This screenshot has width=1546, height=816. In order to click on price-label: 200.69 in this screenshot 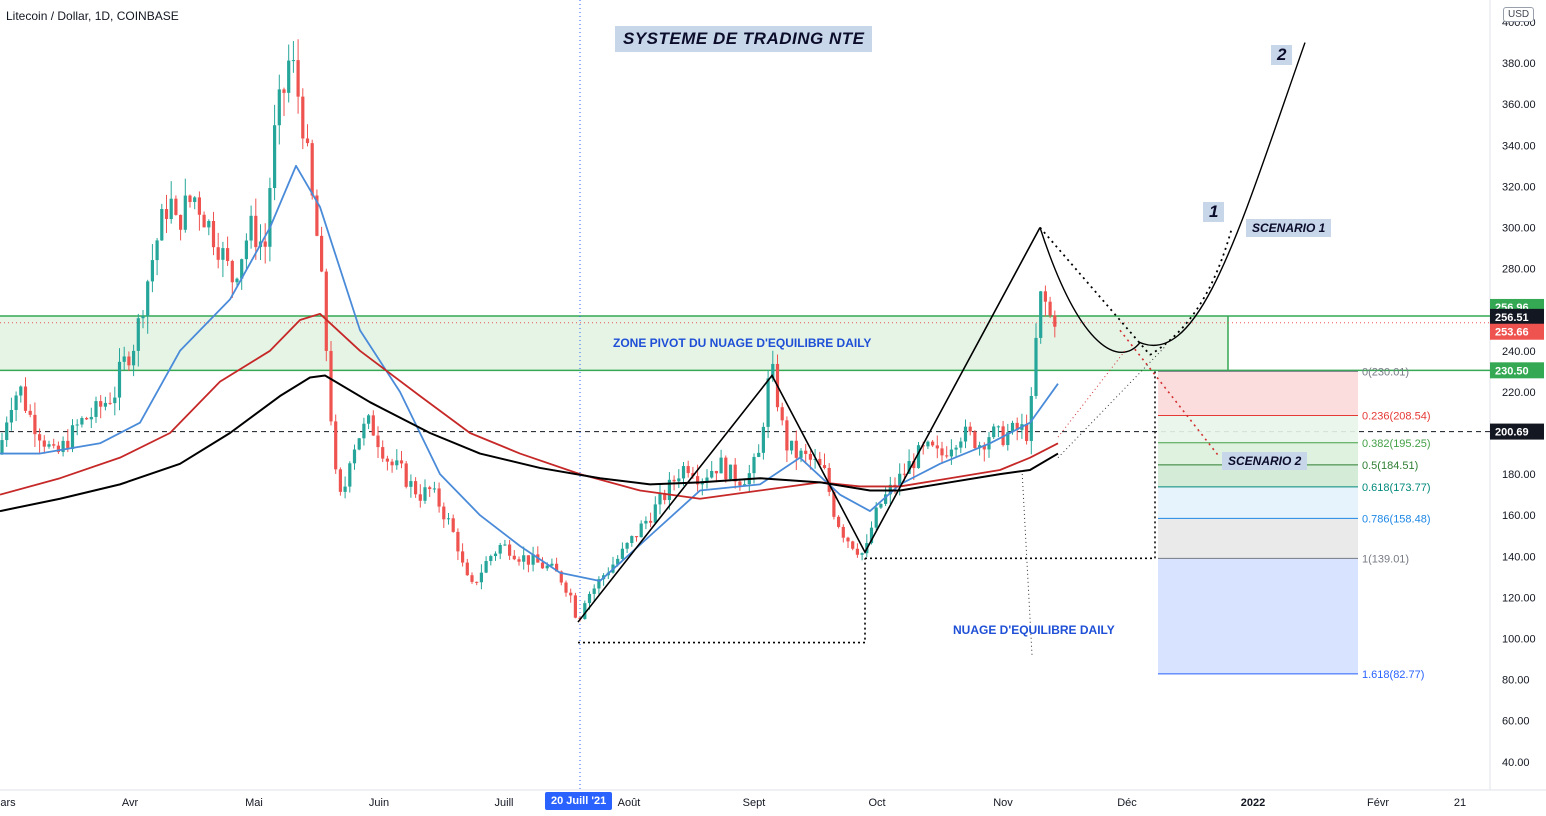, I will do `click(1517, 431)`.